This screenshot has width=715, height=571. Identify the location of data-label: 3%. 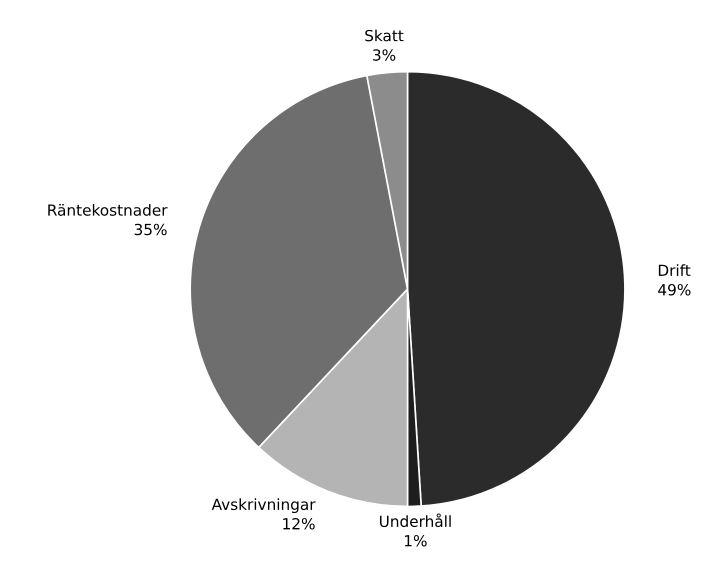
(384, 55).